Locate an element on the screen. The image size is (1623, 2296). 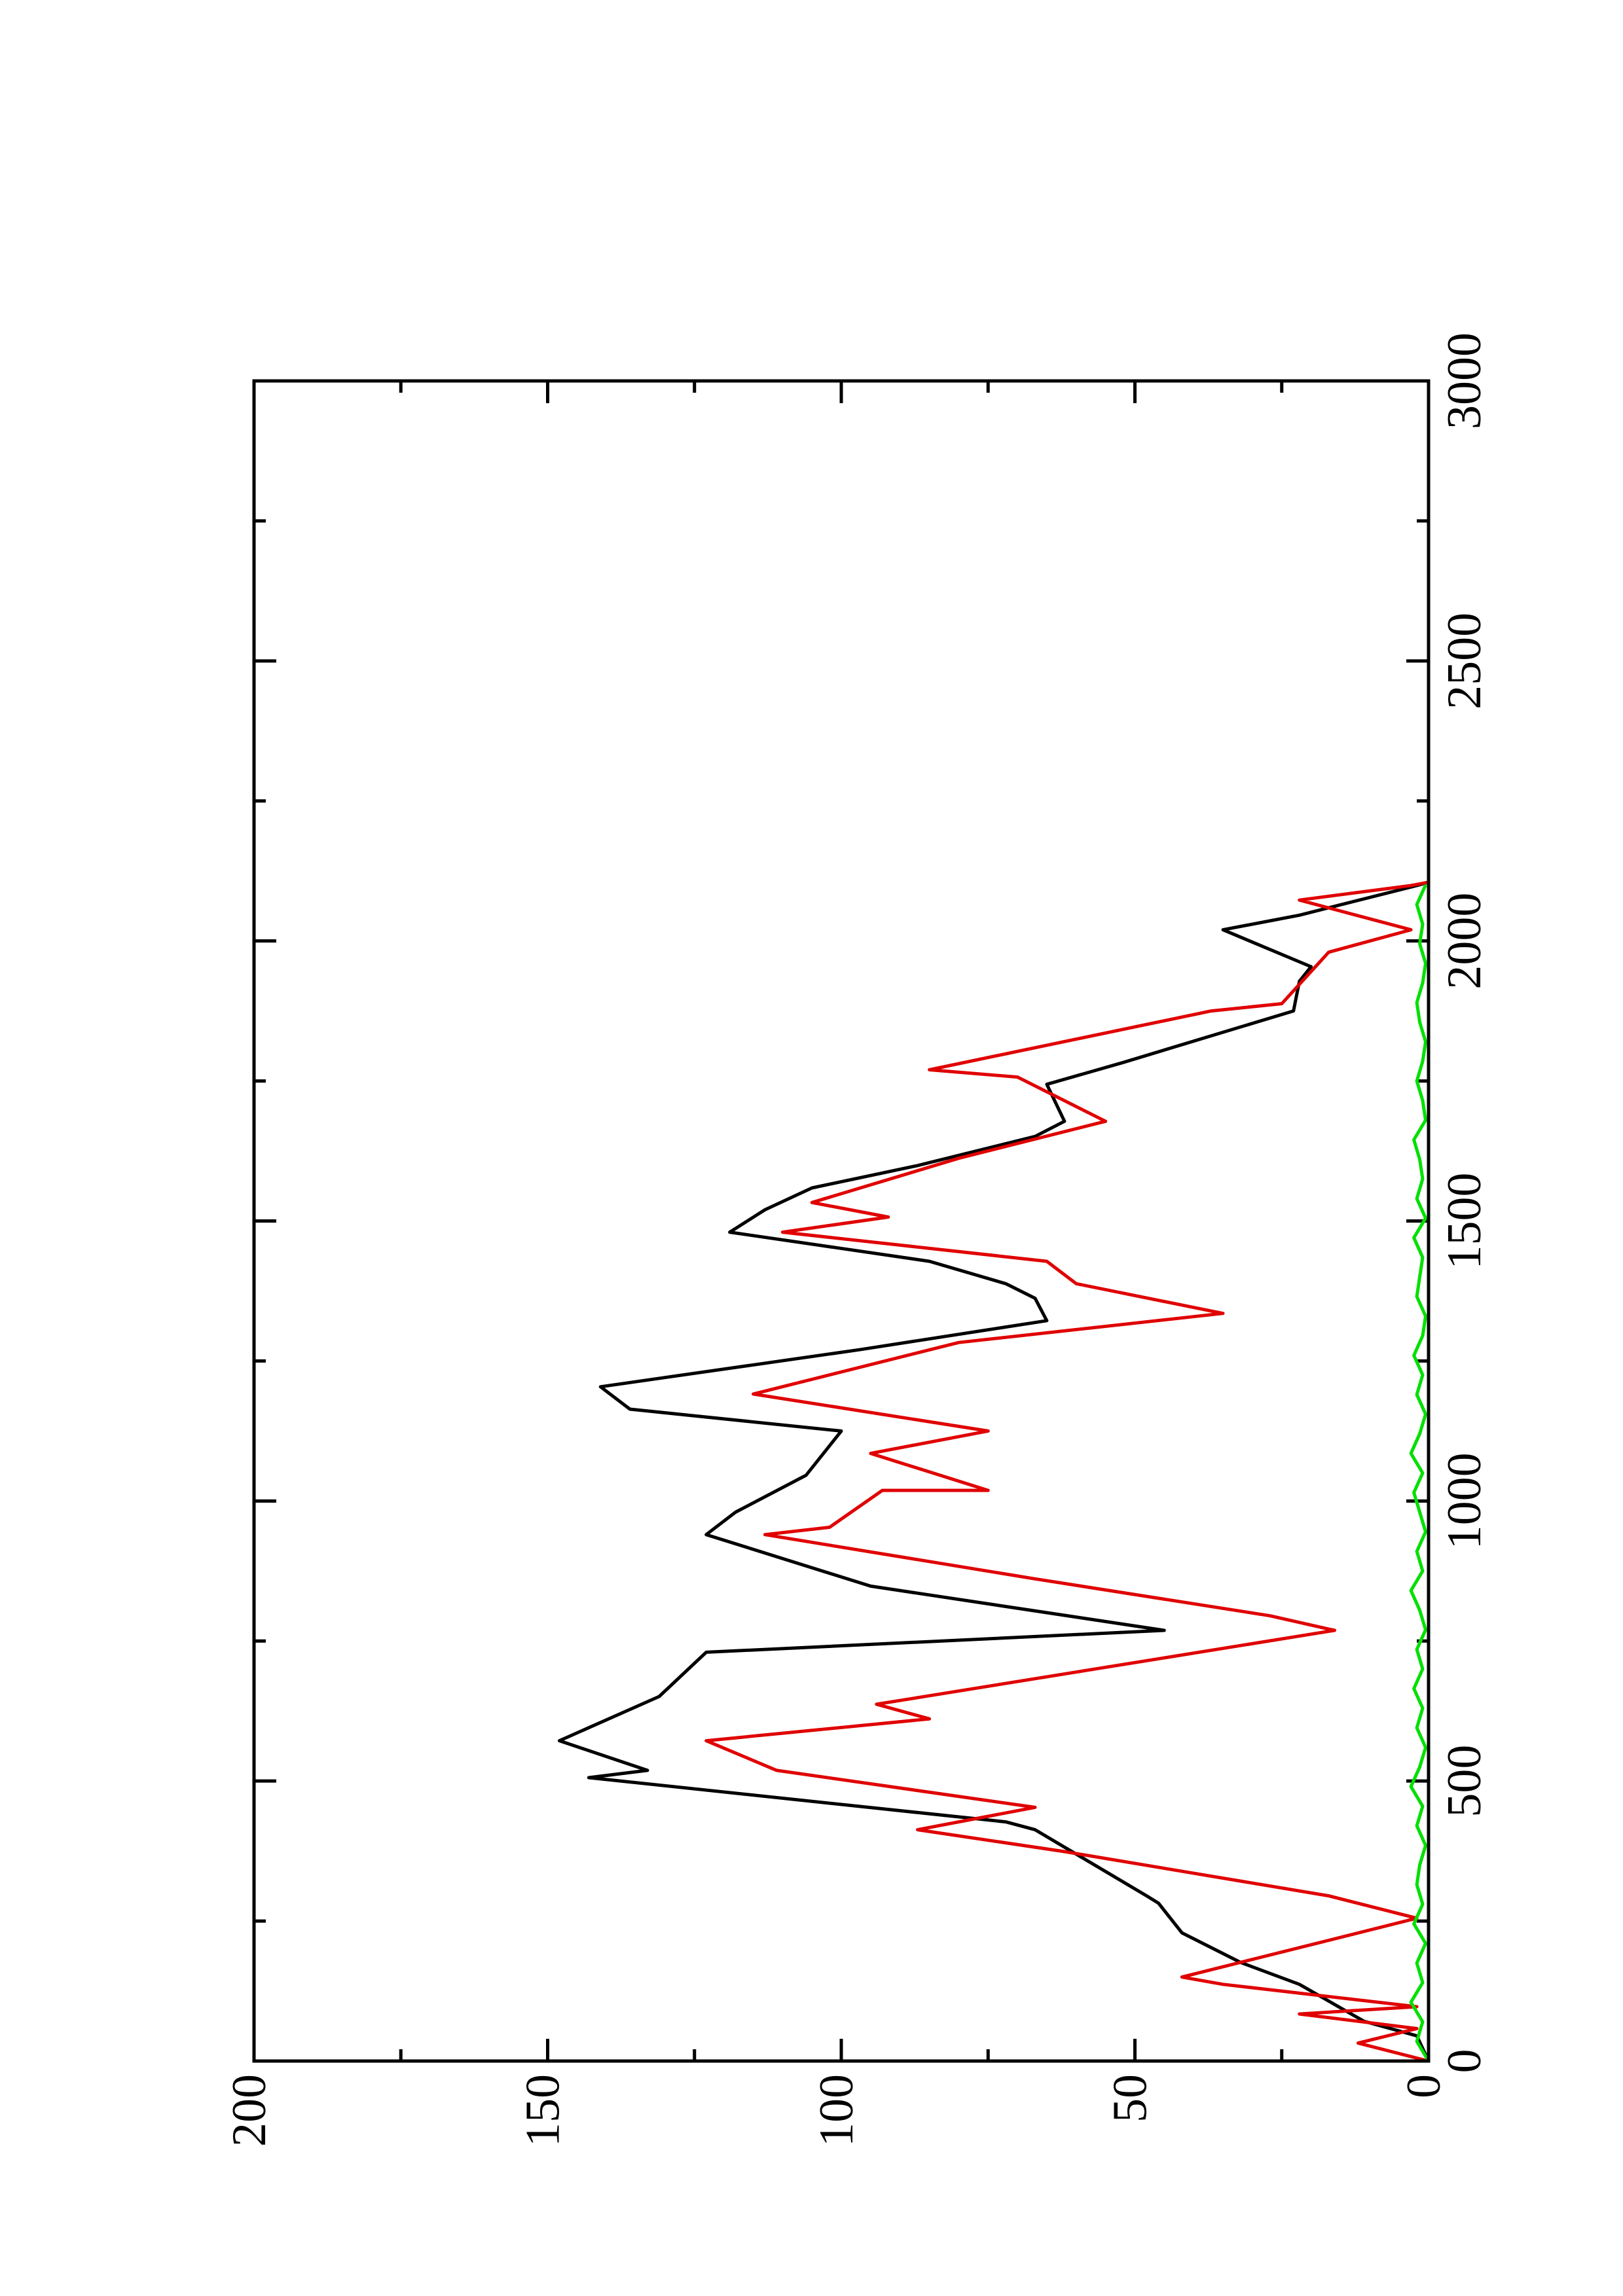
y-tick-label: 200 is located at coordinates (249, 2110).